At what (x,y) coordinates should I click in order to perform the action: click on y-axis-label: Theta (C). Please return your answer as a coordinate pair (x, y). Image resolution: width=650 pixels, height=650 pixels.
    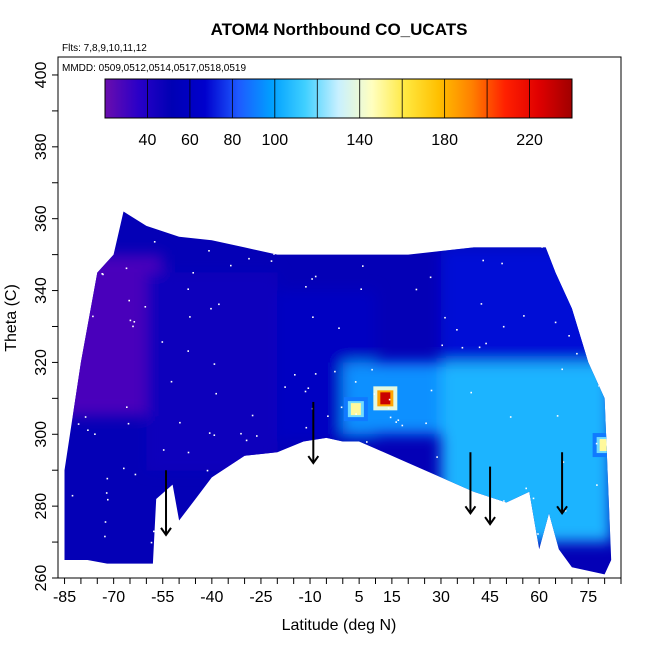
    Looking at the image, I should click on (11, 318).